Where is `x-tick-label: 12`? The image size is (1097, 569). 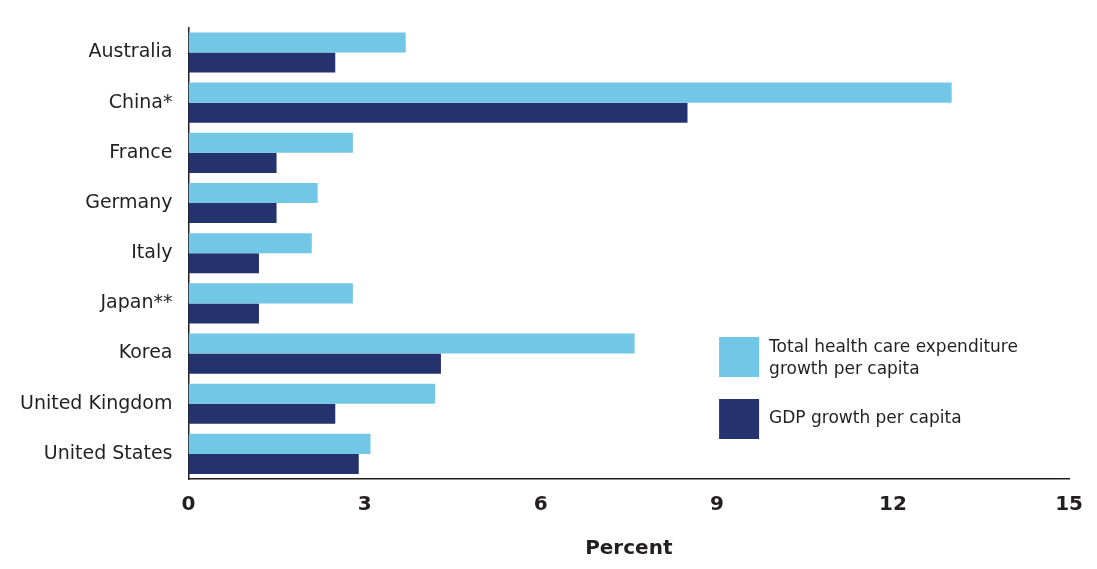
x-tick-label: 12 is located at coordinates (893, 503).